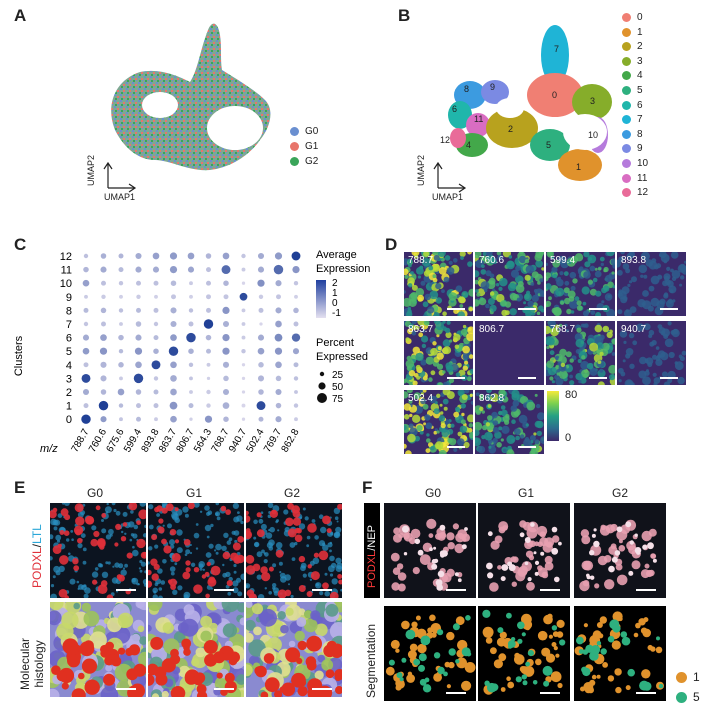 This screenshot has height=720, width=710. I want to click on ion-image-tile: 863.7, so click(438, 353).